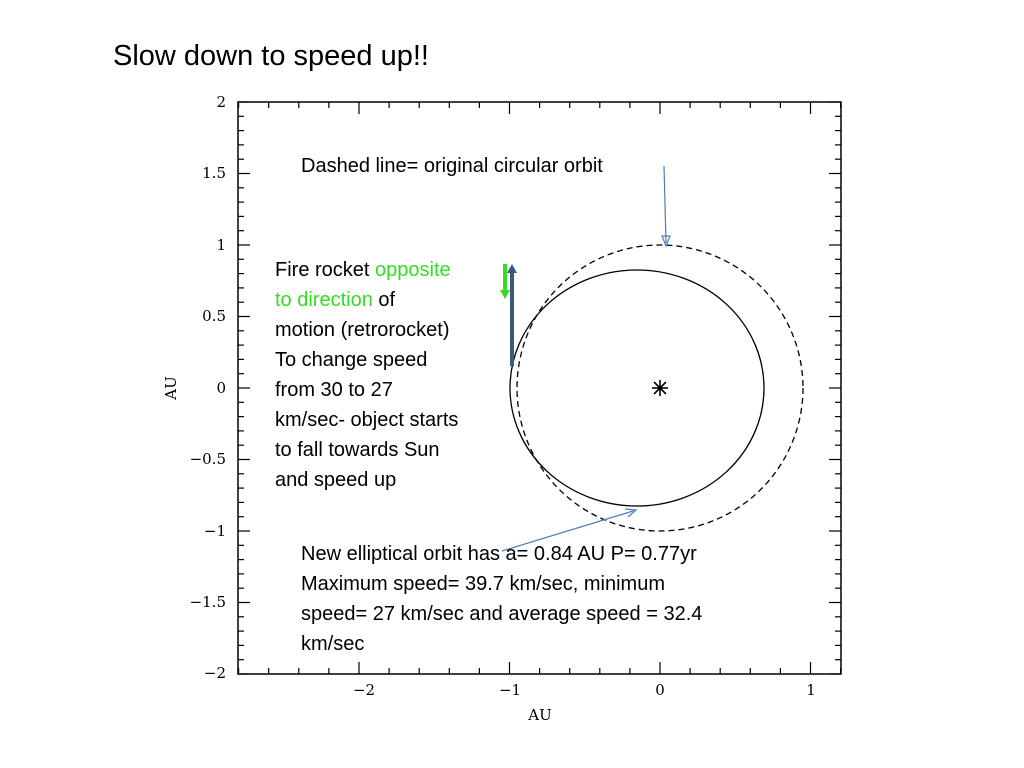 Image resolution: width=1024 pixels, height=768 pixels. Describe the element at coordinates (334, 390) in the screenshot. I see `note-line: from 30 to 27` at that location.